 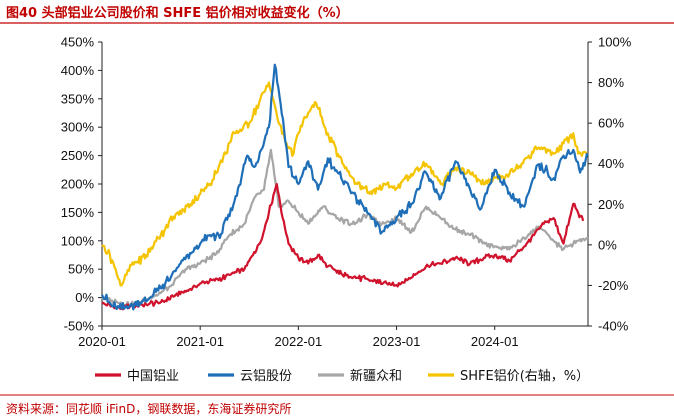 What do you see at coordinates (78, 127) in the screenshot?
I see `left-tick-label: 300%` at bounding box center [78, 127].